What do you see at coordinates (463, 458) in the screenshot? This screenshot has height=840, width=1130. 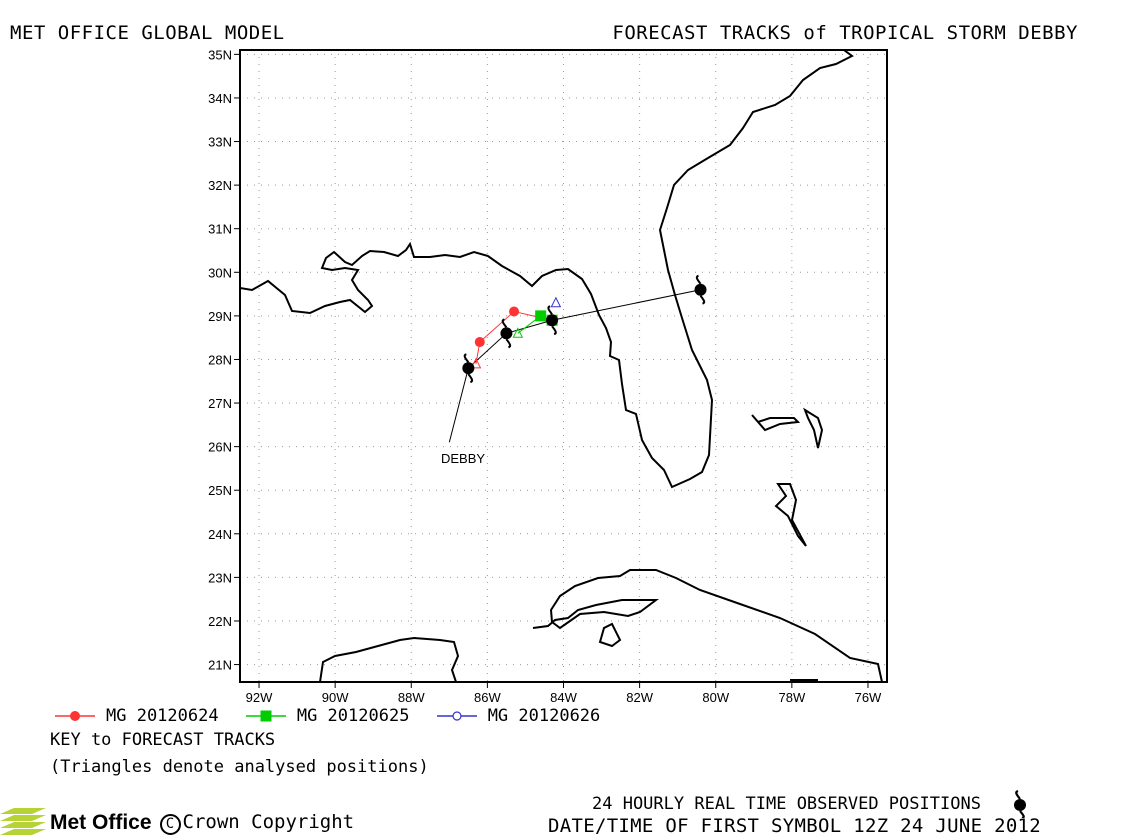 I see `storm-name-label: DEBBY` at bounding box center [463, 458].